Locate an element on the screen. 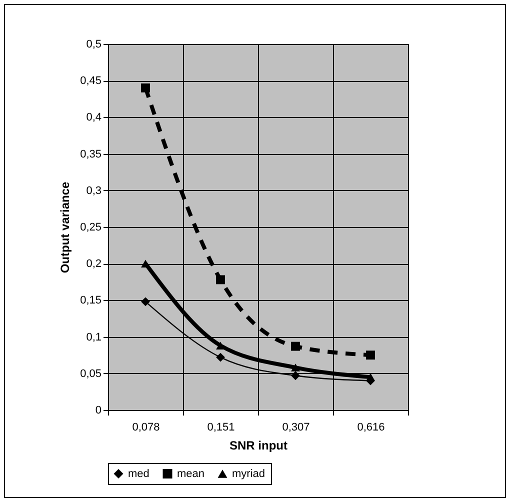  y-tick-label: 0 is located at coordinates (98, 410).